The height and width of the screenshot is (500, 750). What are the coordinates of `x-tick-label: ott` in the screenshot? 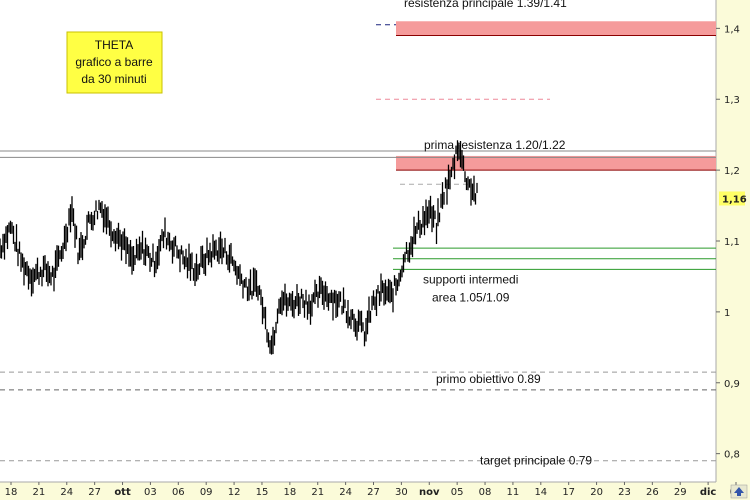 It's located at (122, 492).